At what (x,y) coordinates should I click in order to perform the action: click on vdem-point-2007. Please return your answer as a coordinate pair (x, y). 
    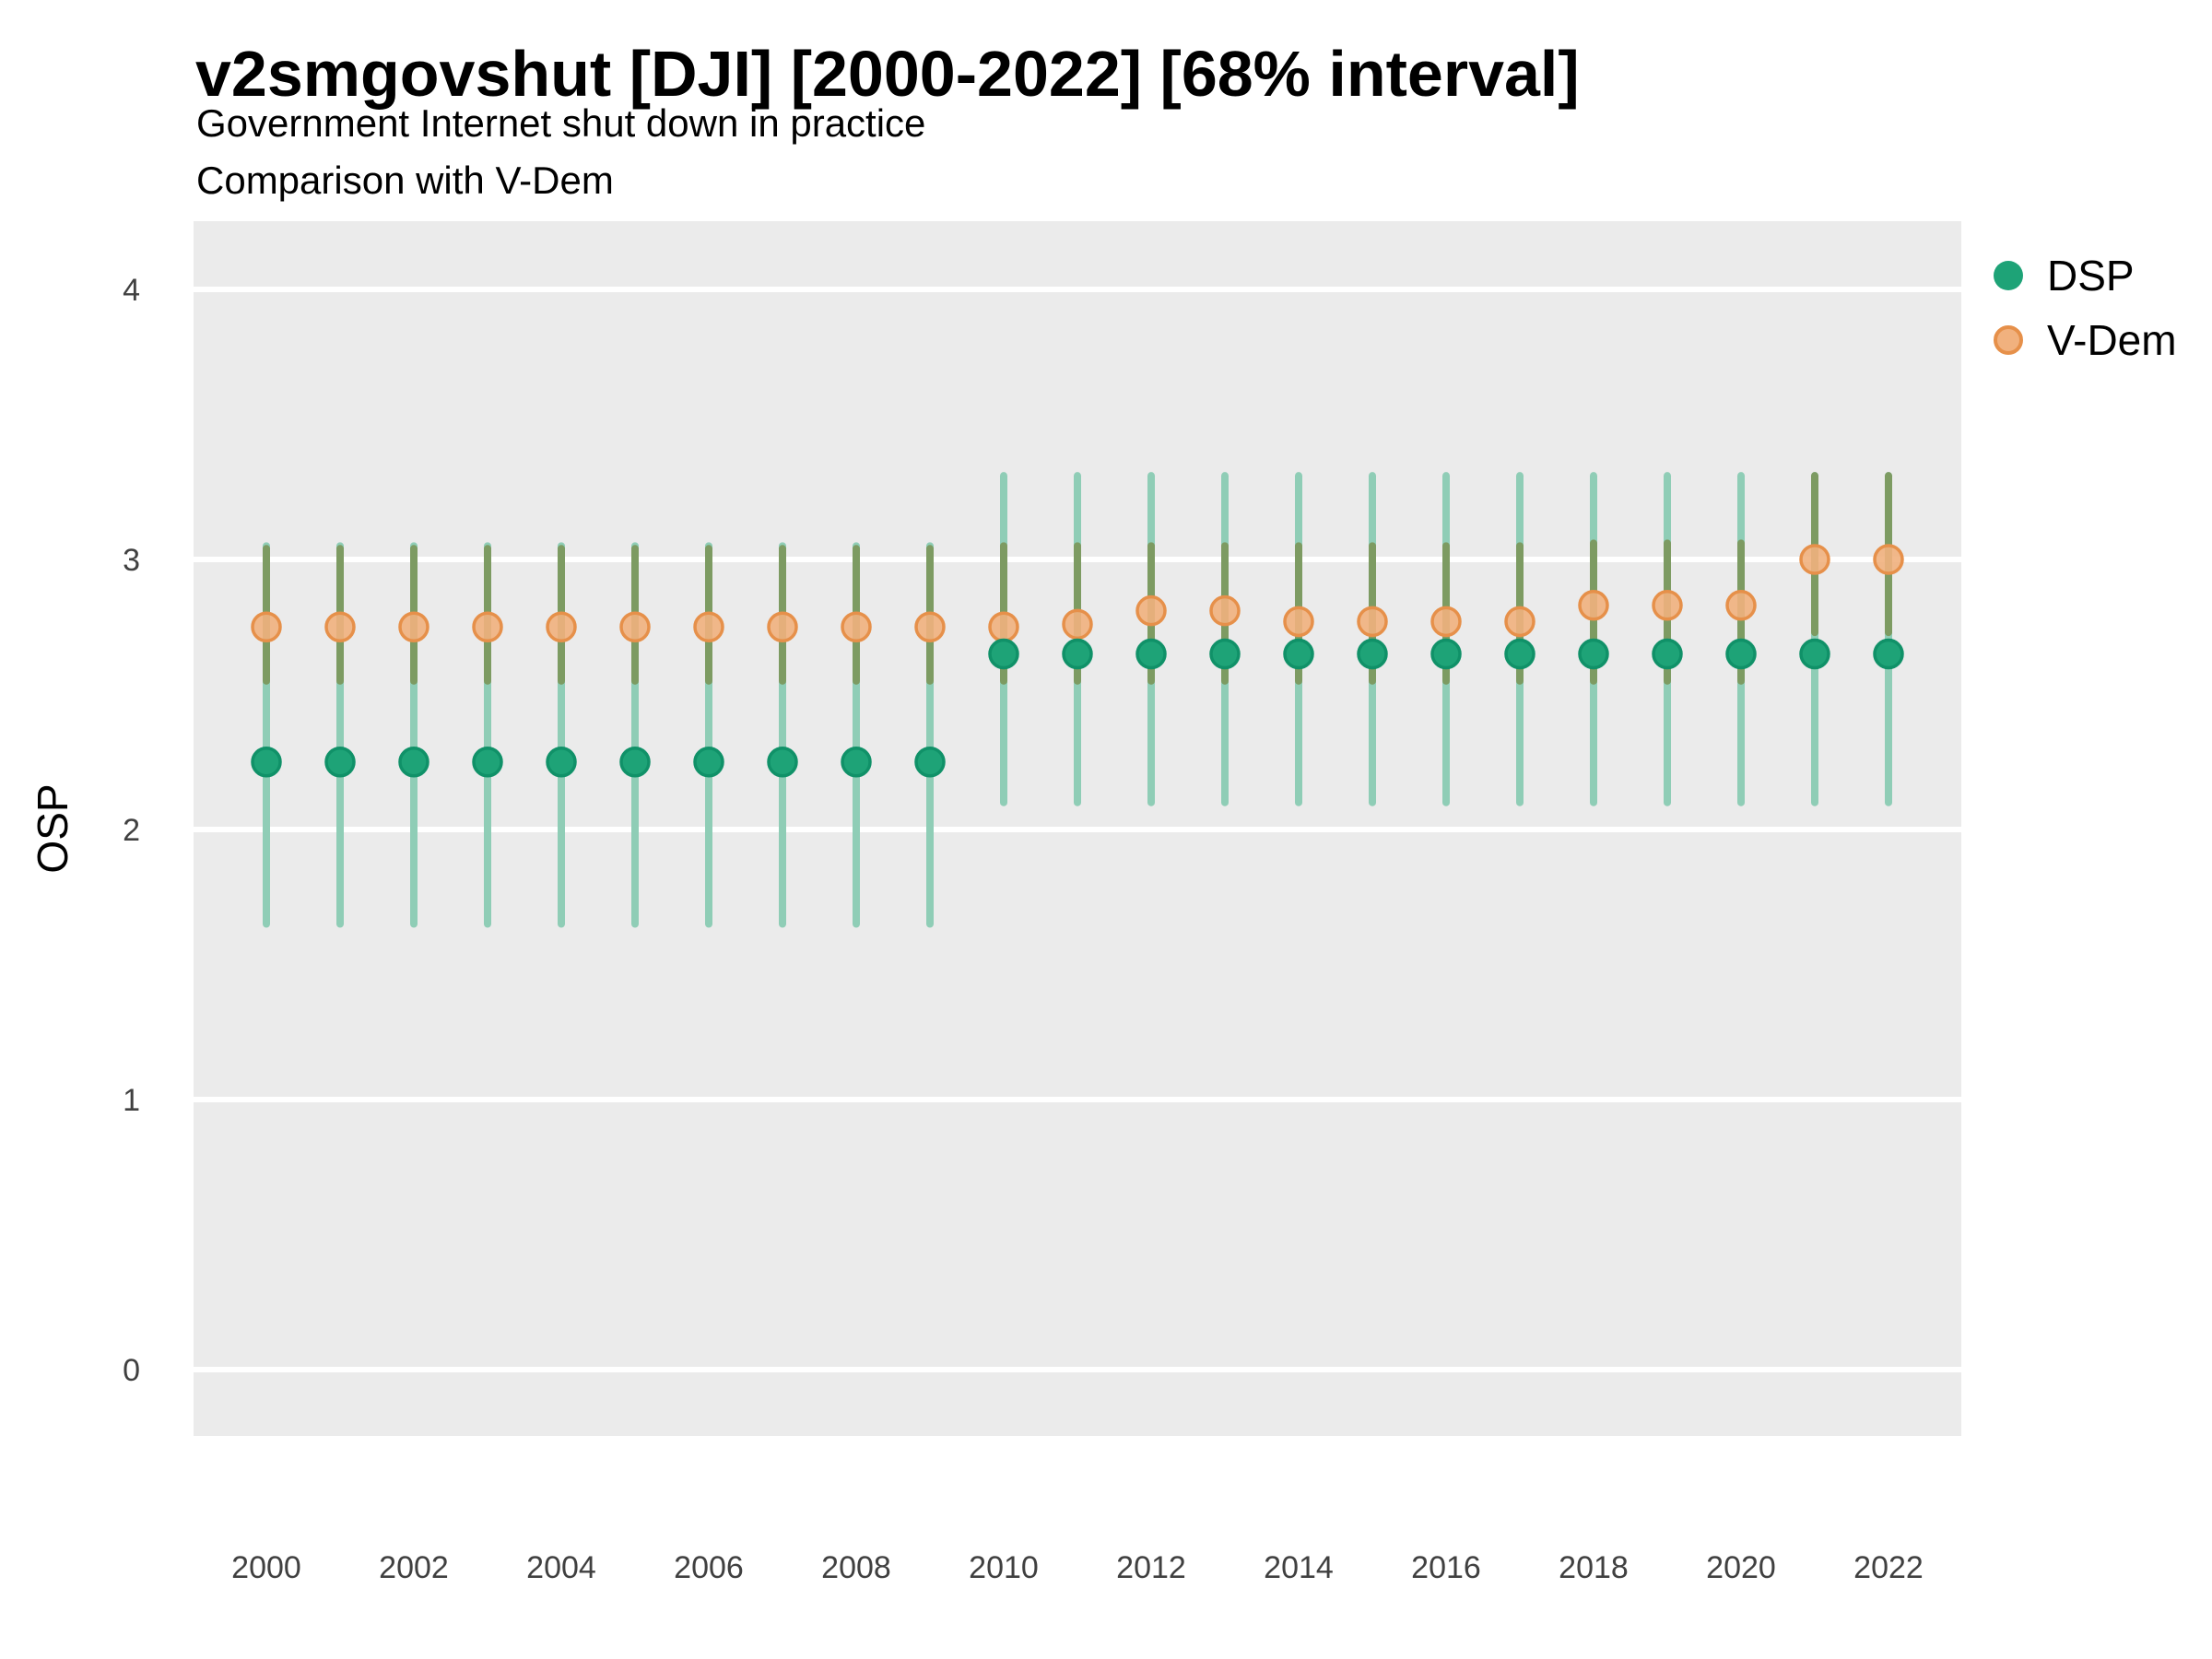
    Looking at the image, I should click on (782, 626).